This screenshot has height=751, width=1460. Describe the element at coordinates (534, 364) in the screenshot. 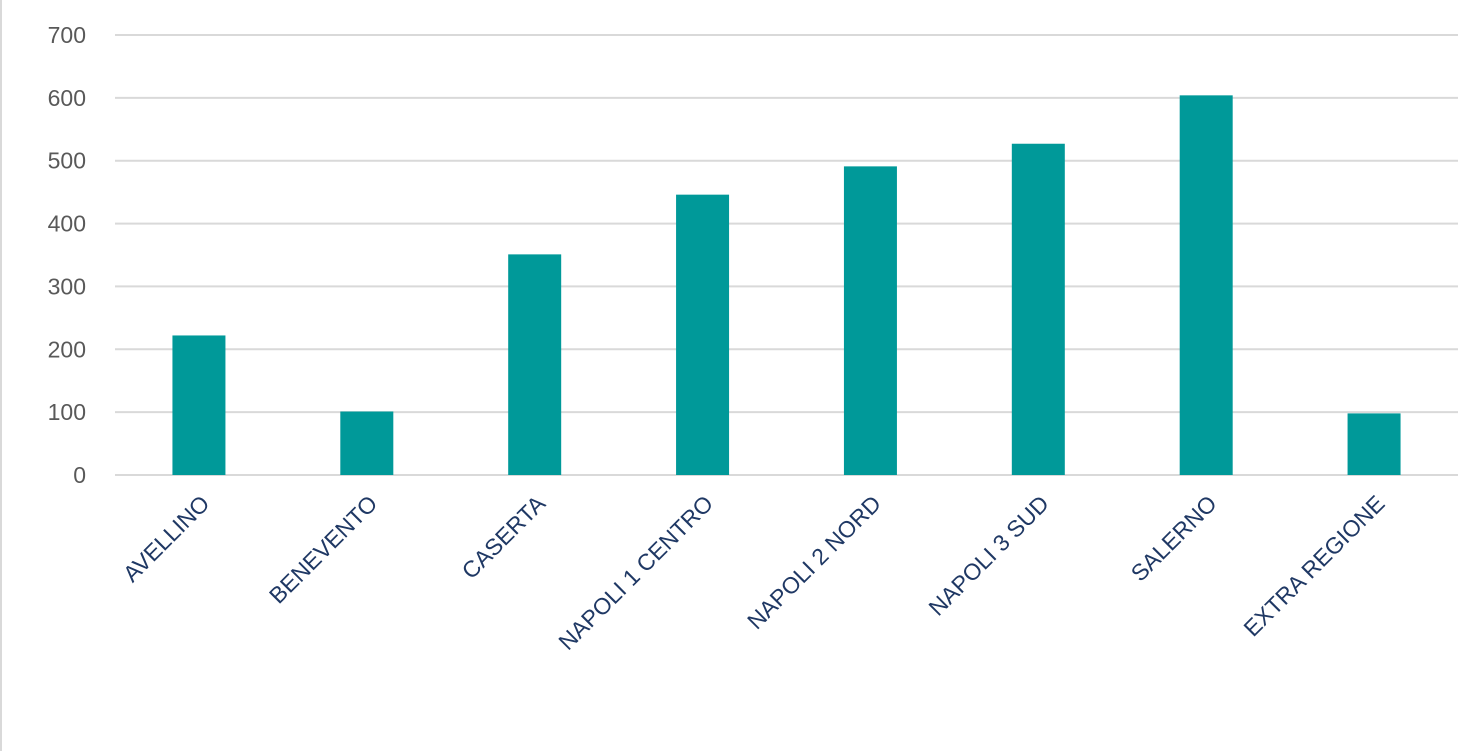

I see `bar-caserta` at that location.